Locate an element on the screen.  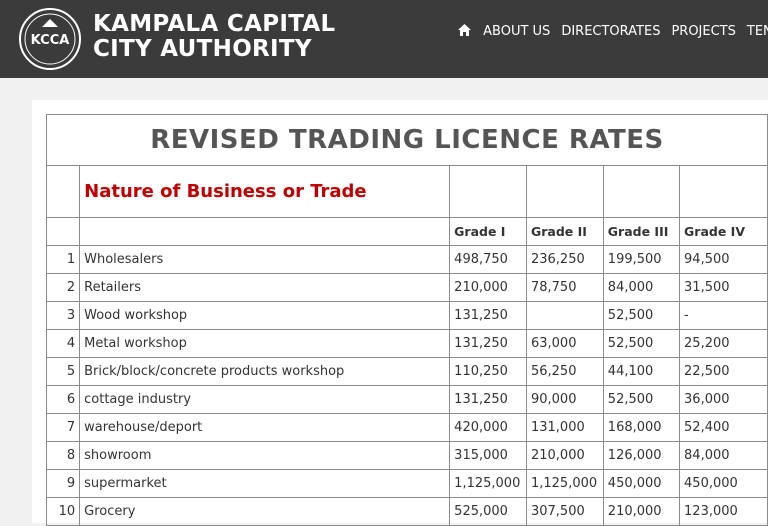
header-row: Grade I Grade II Grade III Grade IV is located at coordinates (406, 231).